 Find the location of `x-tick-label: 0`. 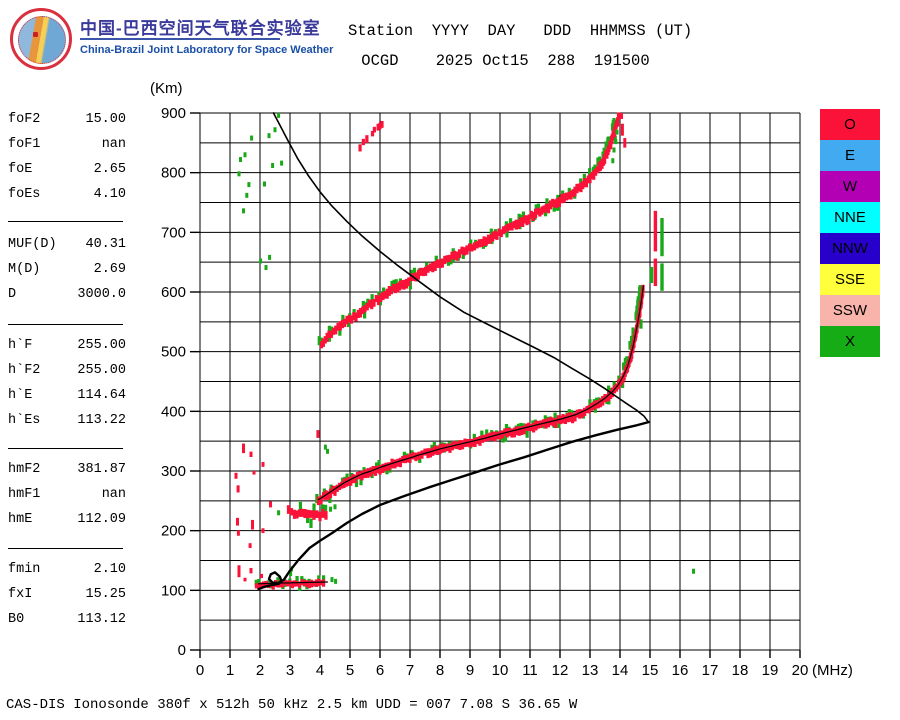

x-tick-label: 0 is located at coordinates (200, 670).